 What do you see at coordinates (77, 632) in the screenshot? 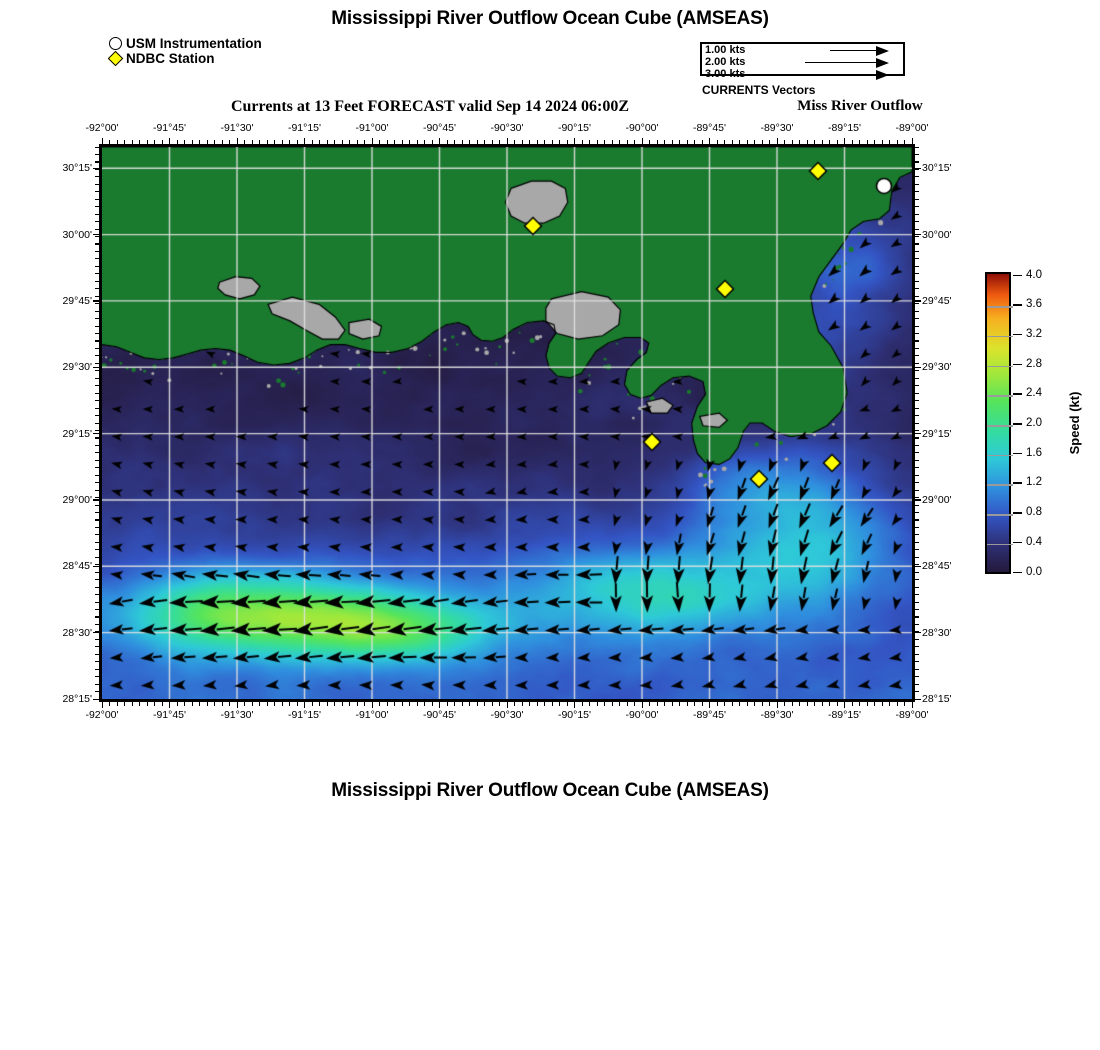
I see `y-tick-label-left-7: 28°30'` at bounding box center [77, 632].